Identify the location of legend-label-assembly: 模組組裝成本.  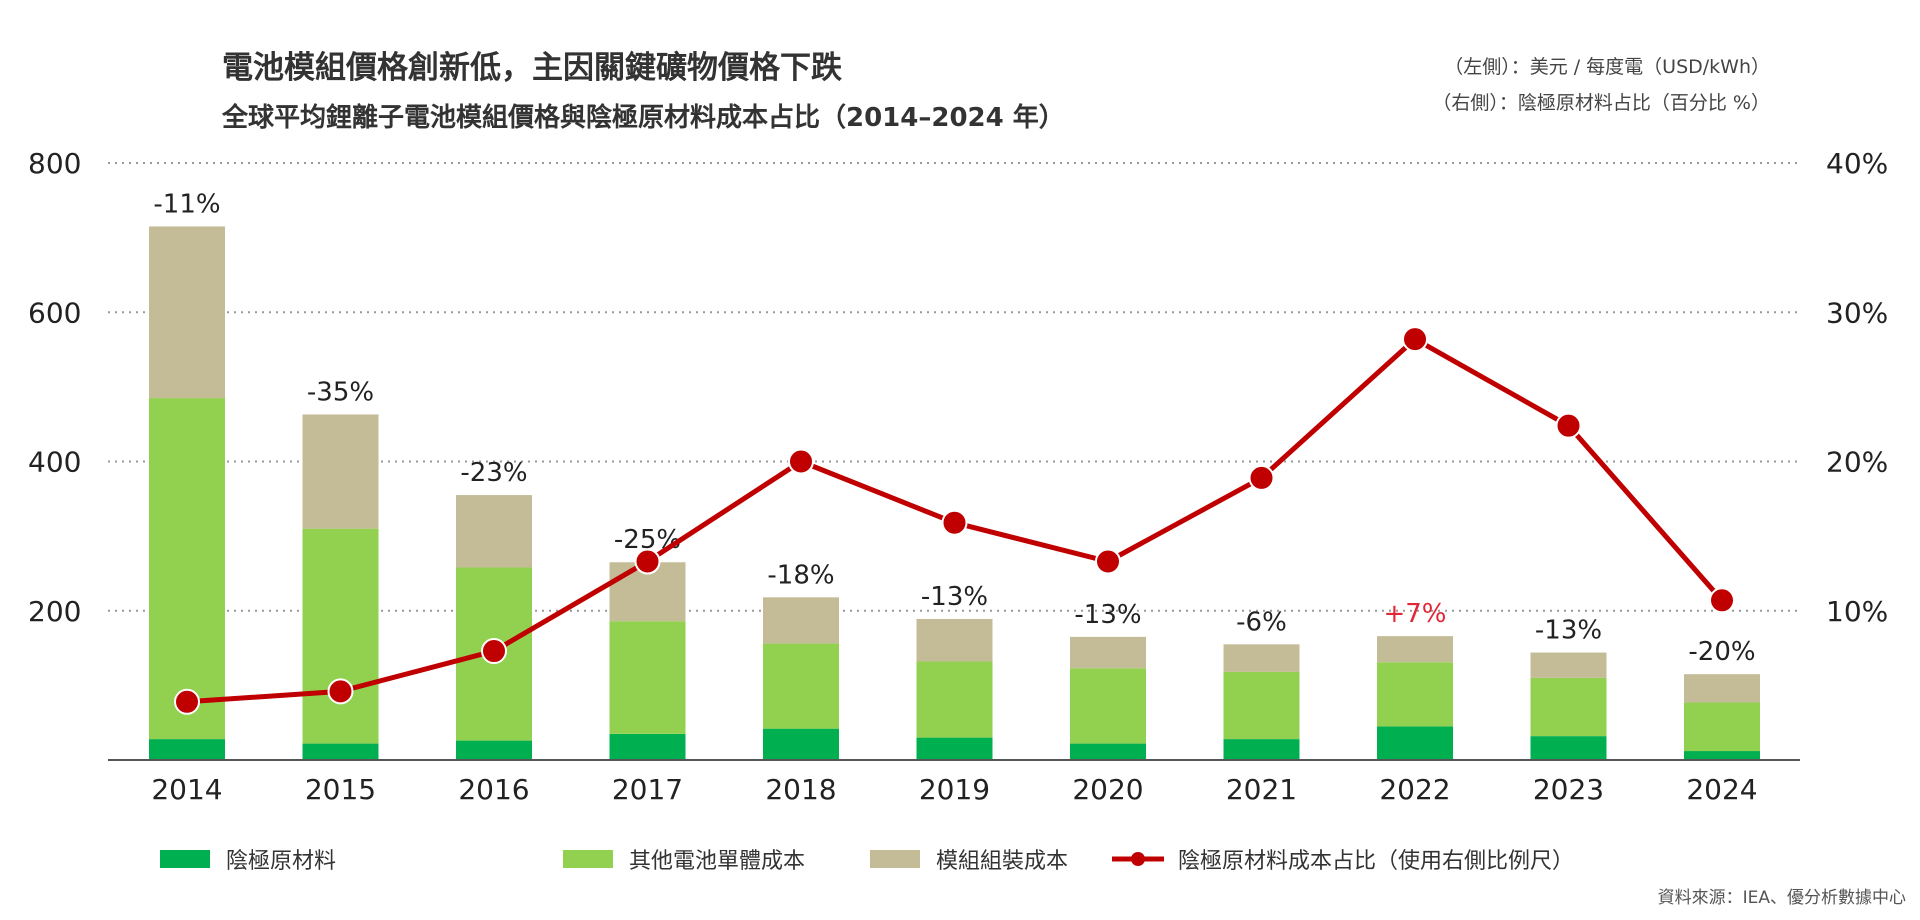
(1002, 861).